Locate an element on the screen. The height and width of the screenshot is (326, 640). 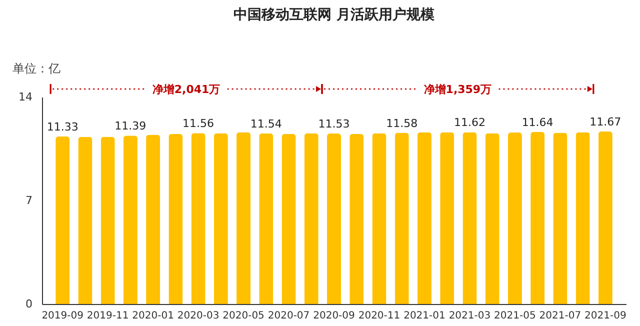
x-tick-label: 2020-05 is located at coordinates (243, 316).